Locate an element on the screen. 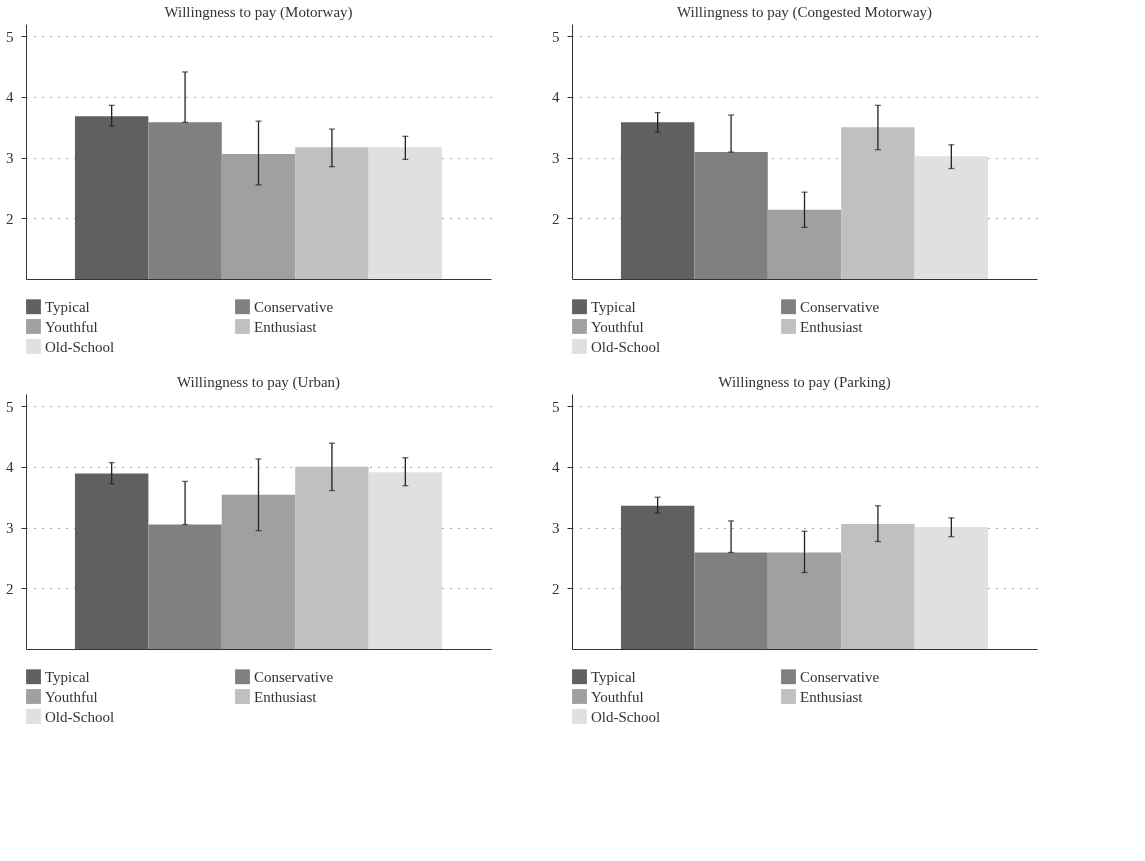  chart-title: Willingness to pay (Parking) is located at coordinates (804, 382).